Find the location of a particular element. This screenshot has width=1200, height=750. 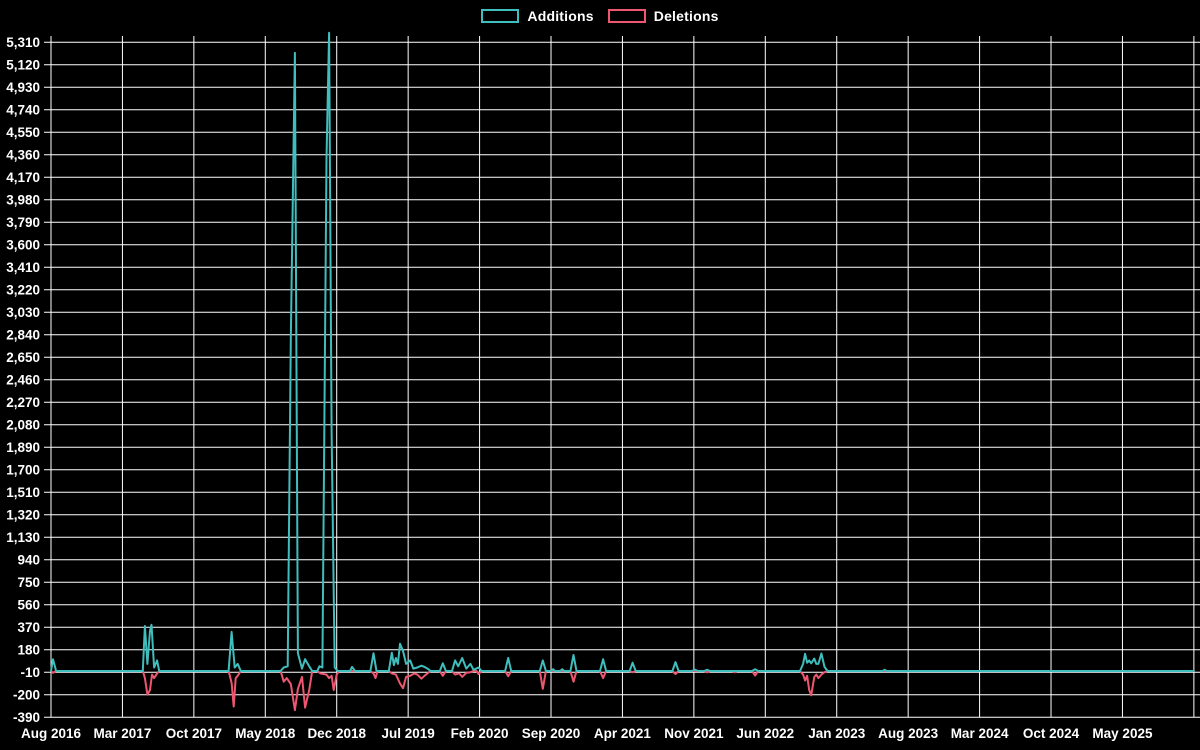

y-tick-label: 2,460 is located at coordinates (23, 380).